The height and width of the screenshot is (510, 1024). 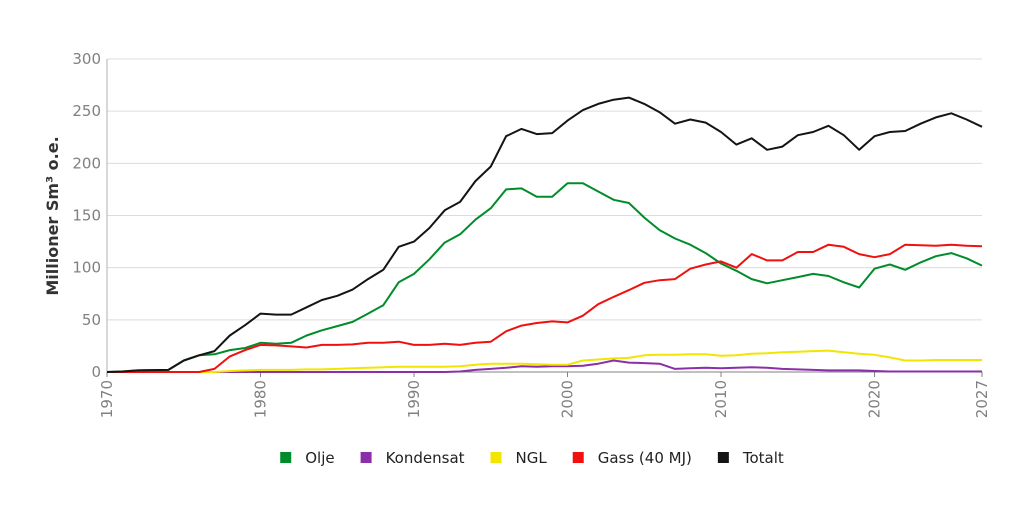 What do you see at coordinates (107, 399) in the screenshot?
I see `x-tick-label: 1970` at bounding box center [107, 399].